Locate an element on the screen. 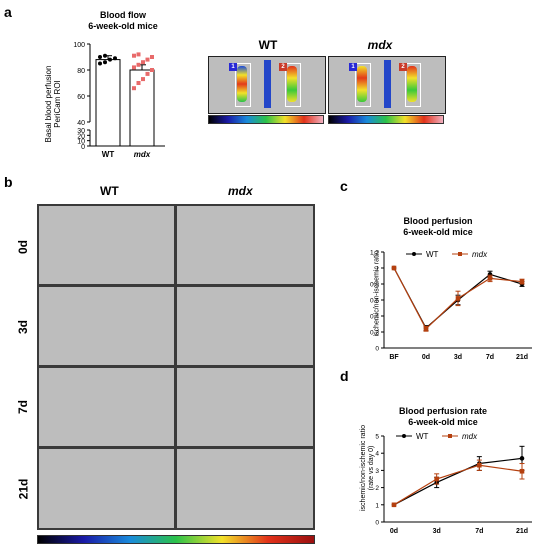 This screenshot has height=550, width=541. panel-a-letter: a is located at coordinates (8, 12).